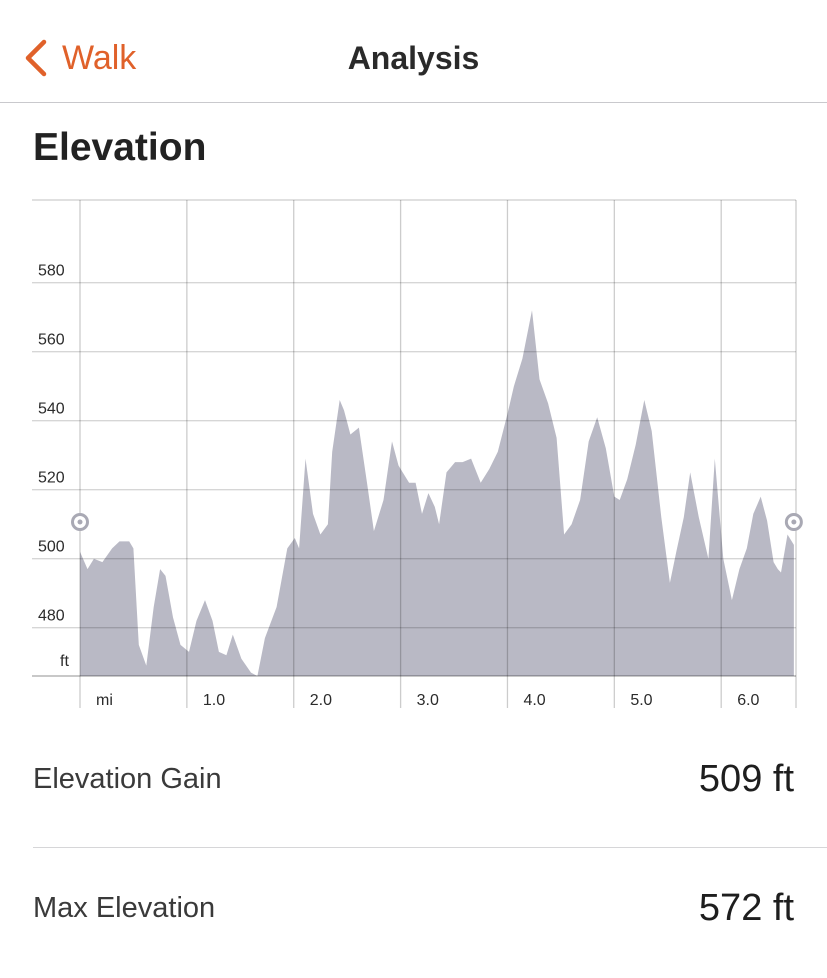 This screenshot has height=978, width=827. I want to click on x-axis-unit-label: mi, so click(104, 700).